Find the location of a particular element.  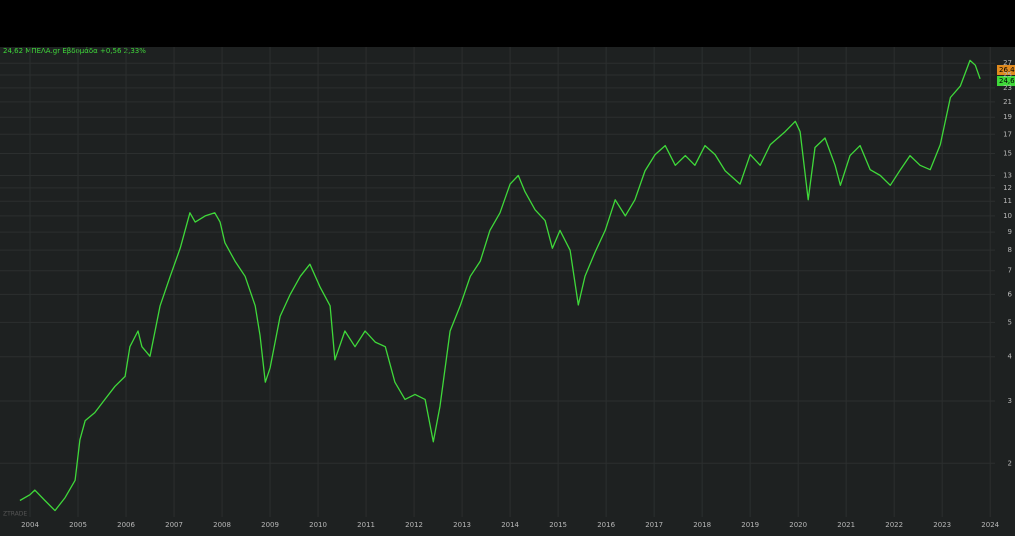

x-tick-label: 2019 is located at coordinates (750, 525).